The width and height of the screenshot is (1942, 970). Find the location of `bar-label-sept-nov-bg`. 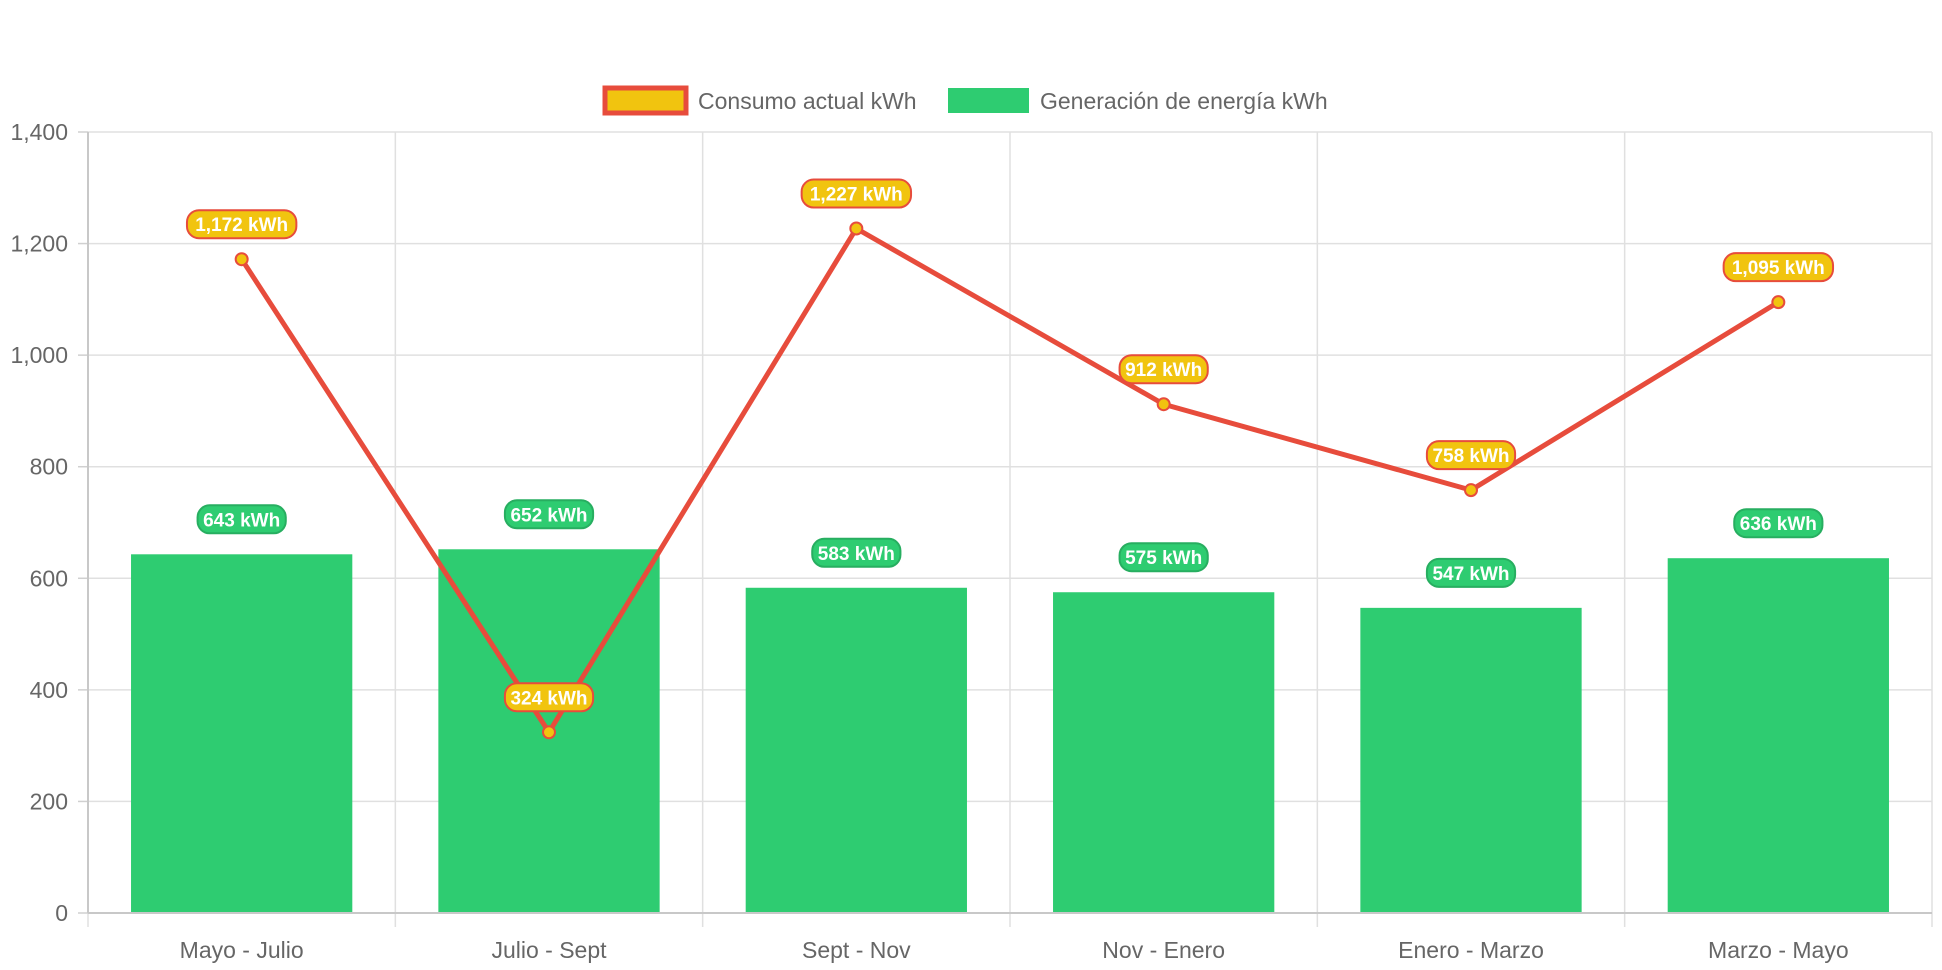

bar-label-sept-nov-bg is located at coordinates (856, 552).